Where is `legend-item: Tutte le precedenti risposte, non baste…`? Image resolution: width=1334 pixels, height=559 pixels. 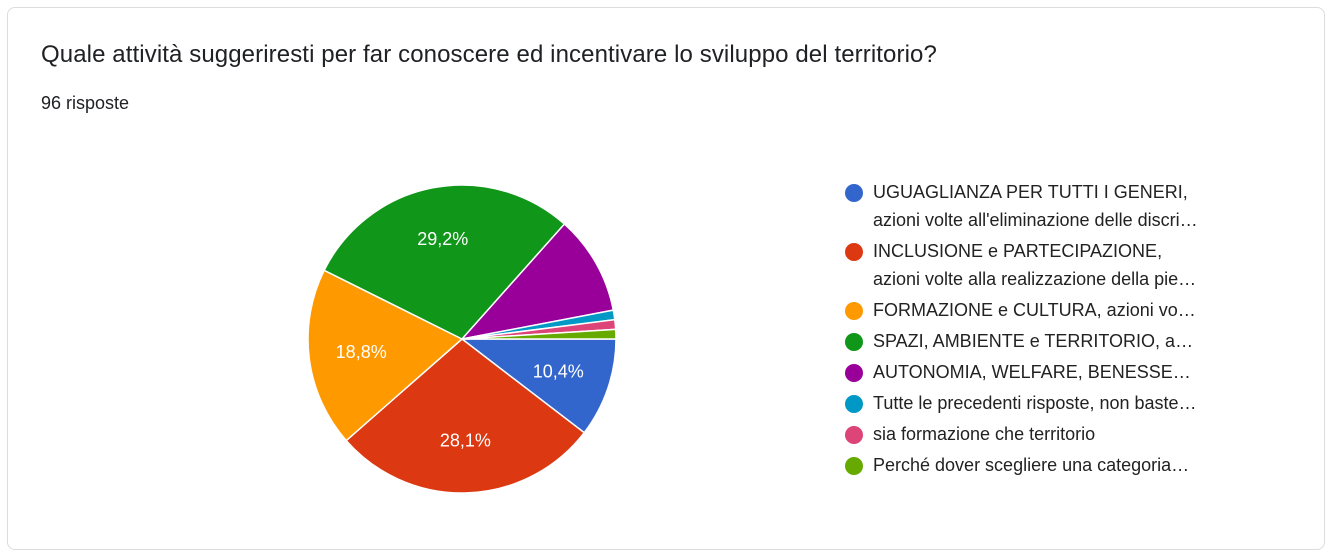 legend-item: Tutte le precedenti risposte, non baste… is located at coordinates (1055, 403).